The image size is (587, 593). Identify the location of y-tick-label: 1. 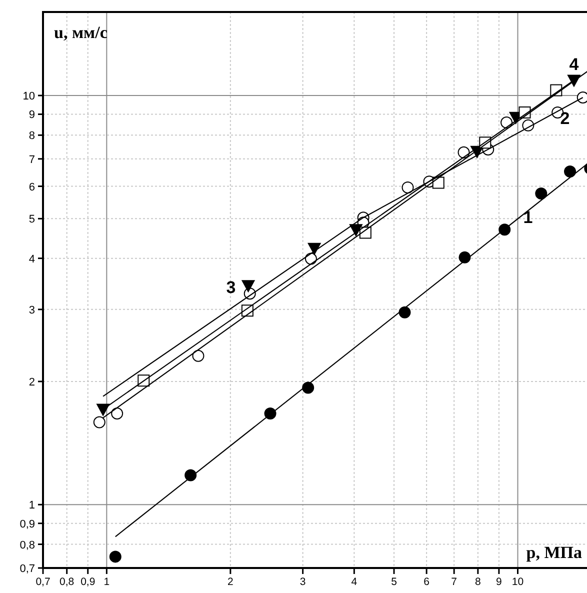
(31, 506).